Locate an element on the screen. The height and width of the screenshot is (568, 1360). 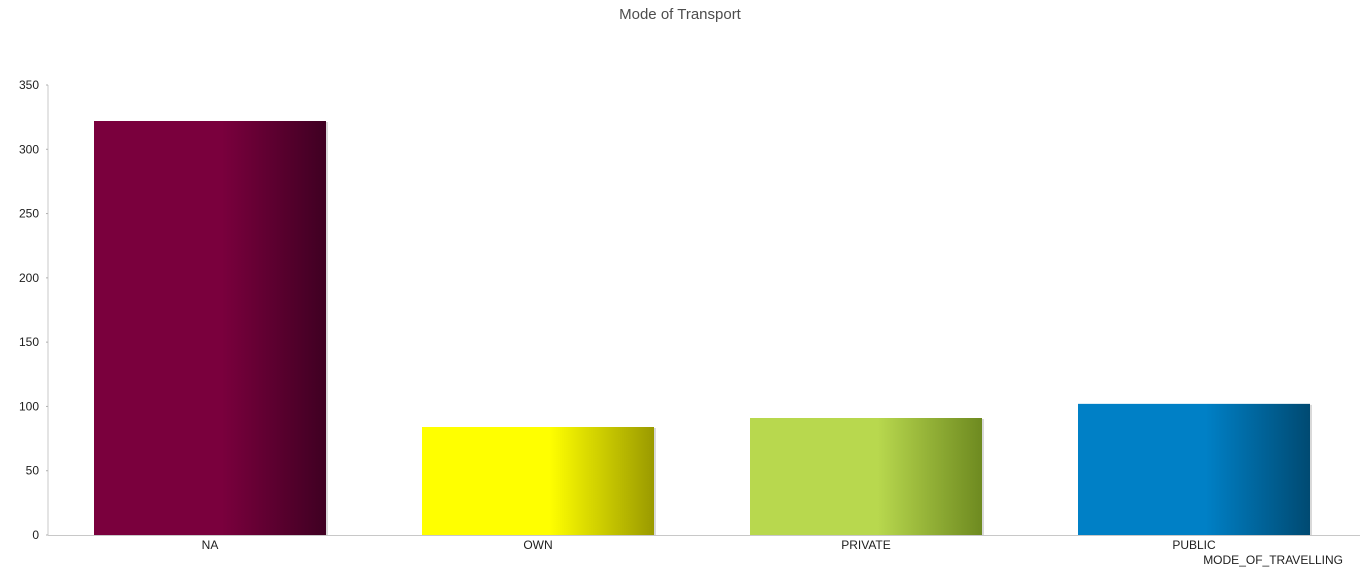
bar-own is located at coordinates (538, 481).